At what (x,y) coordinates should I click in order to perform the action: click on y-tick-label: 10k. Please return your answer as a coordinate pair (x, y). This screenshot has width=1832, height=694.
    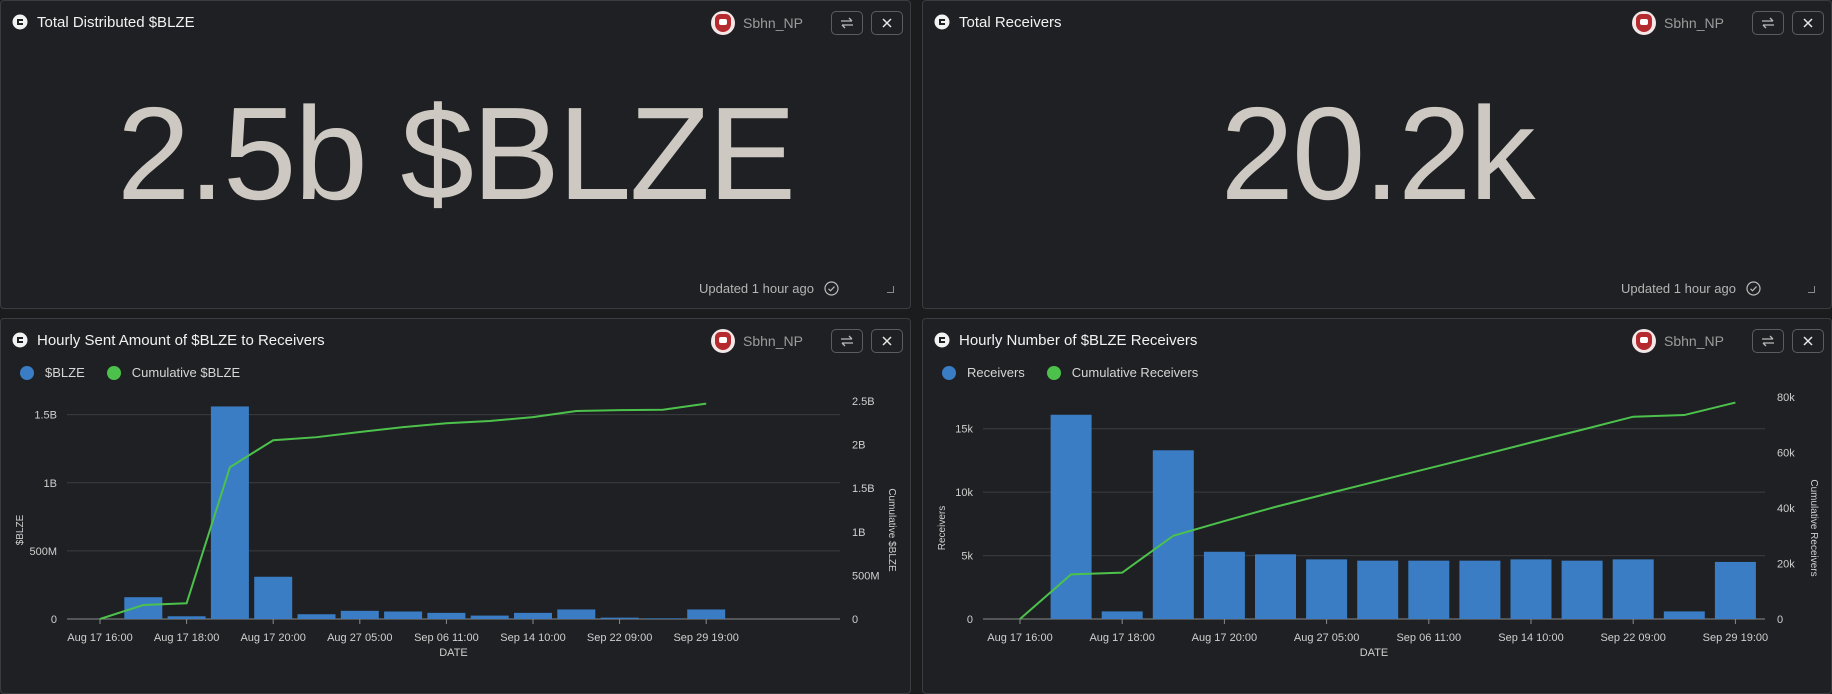
    Looking at the image, I should click on (964, 493).